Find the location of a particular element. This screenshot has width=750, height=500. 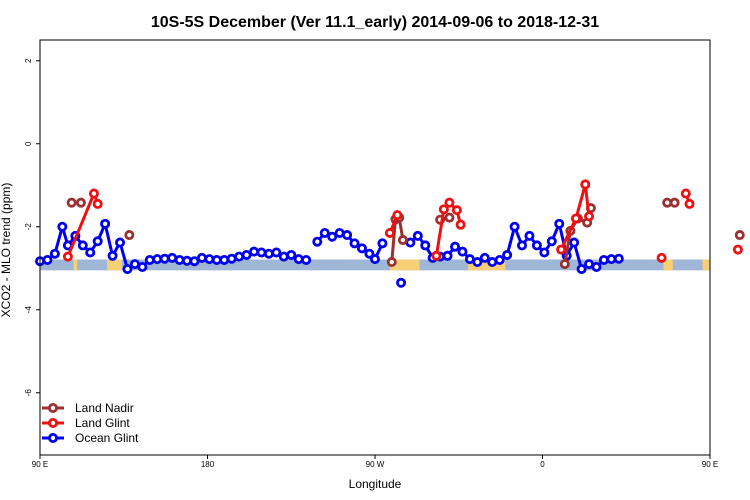

y-tick-label: -2 is located at coordinates (28, 227).